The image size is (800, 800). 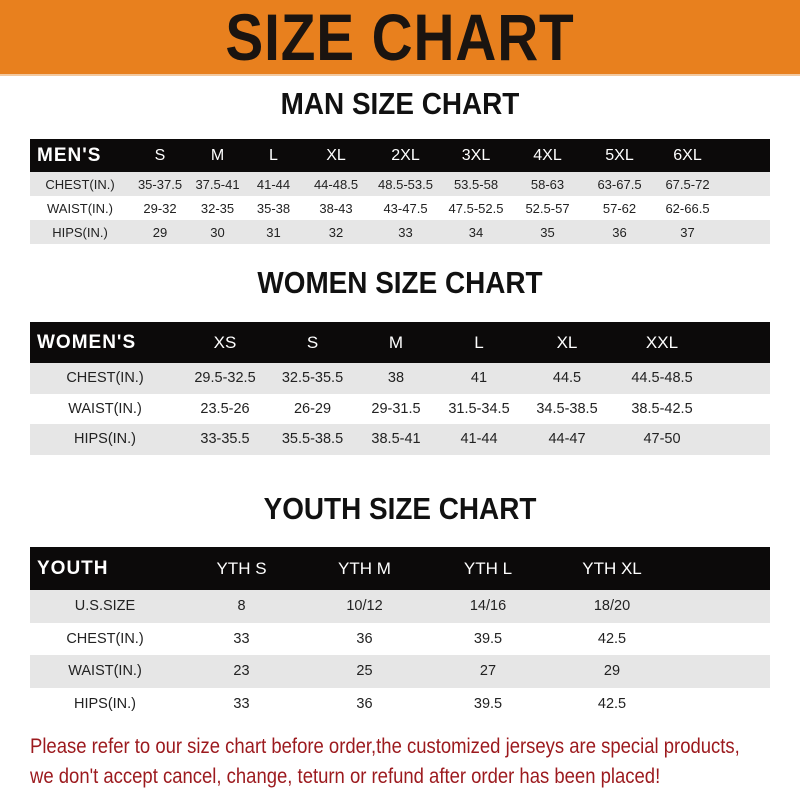 What do you see at coordinates (273, 208) in the screenshot?
I see `size-value: 35-38` at bounding box center [273, 208].